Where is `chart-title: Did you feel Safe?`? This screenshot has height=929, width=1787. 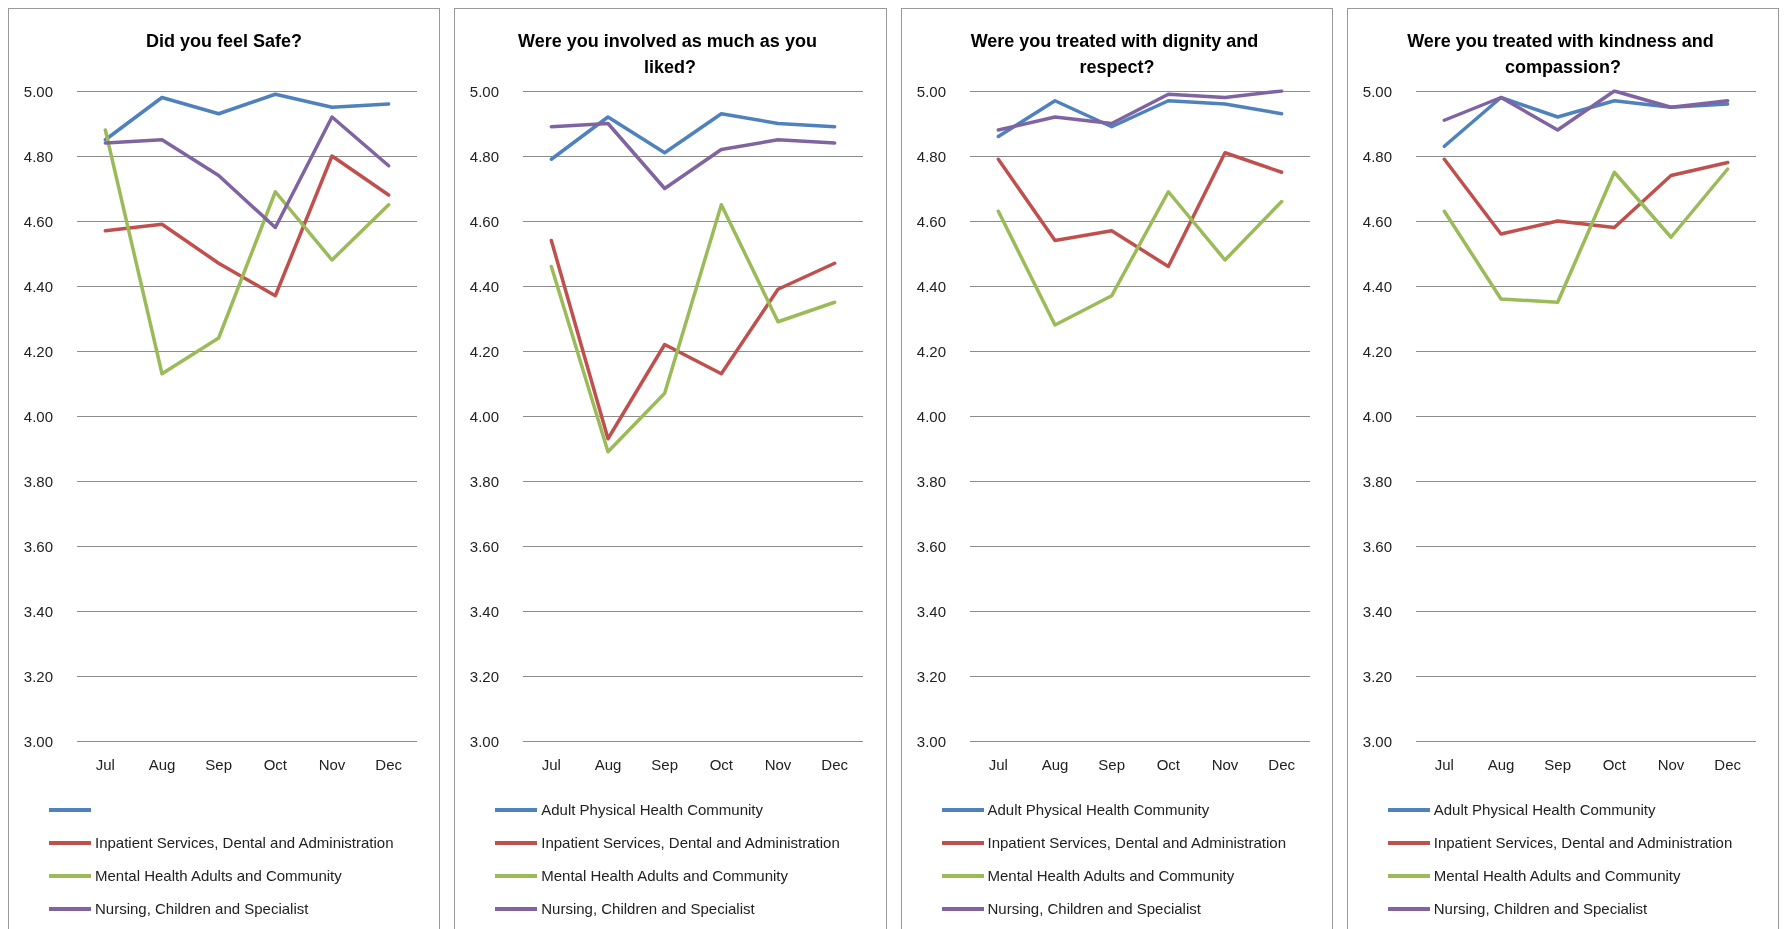
chart-title: Did you feel Safe? is located at coordinates (224, 41).